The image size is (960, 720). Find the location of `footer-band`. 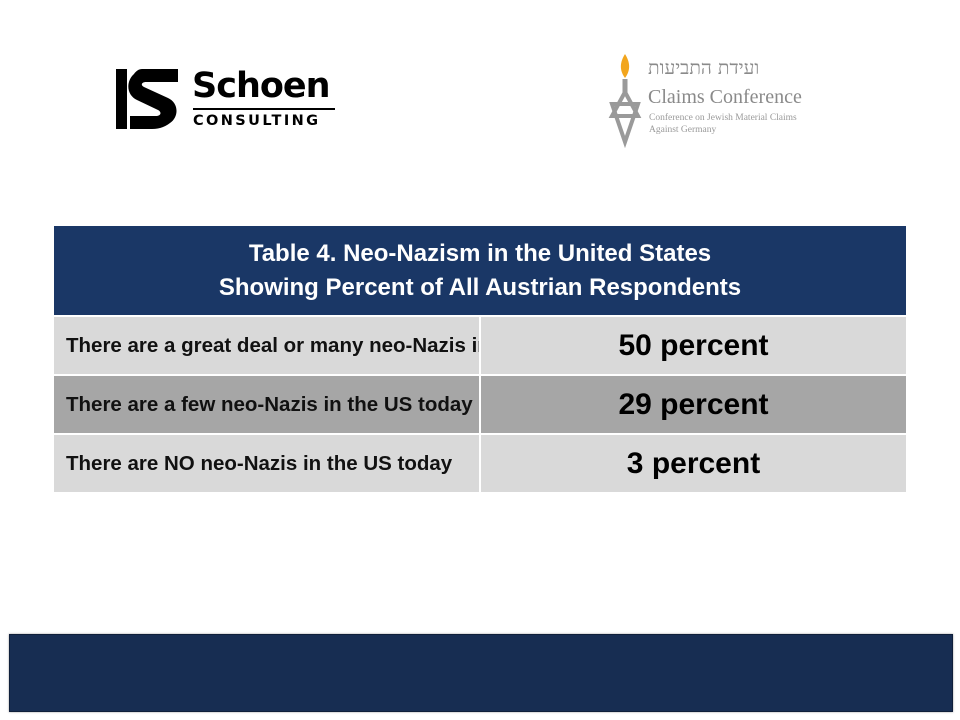

footer-band is located at coordinates (481, 673).